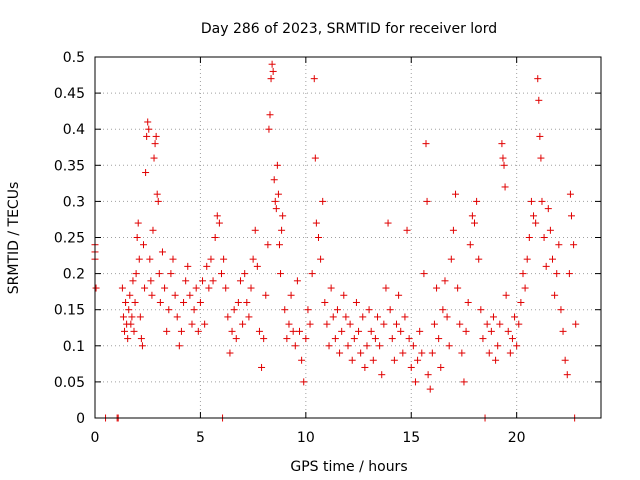  Describe the element at coordinates (69, 166) in the screenshot. I see `y-tick-label: 0.35` at that location.